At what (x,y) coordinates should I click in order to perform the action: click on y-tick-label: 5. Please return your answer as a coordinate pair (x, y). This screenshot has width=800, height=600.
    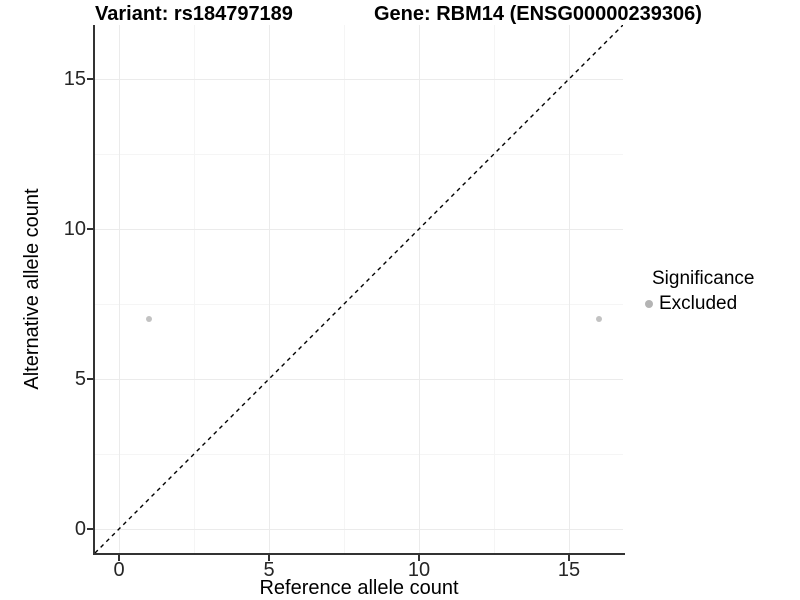
    Looking at the image, I should click on (80, 379).